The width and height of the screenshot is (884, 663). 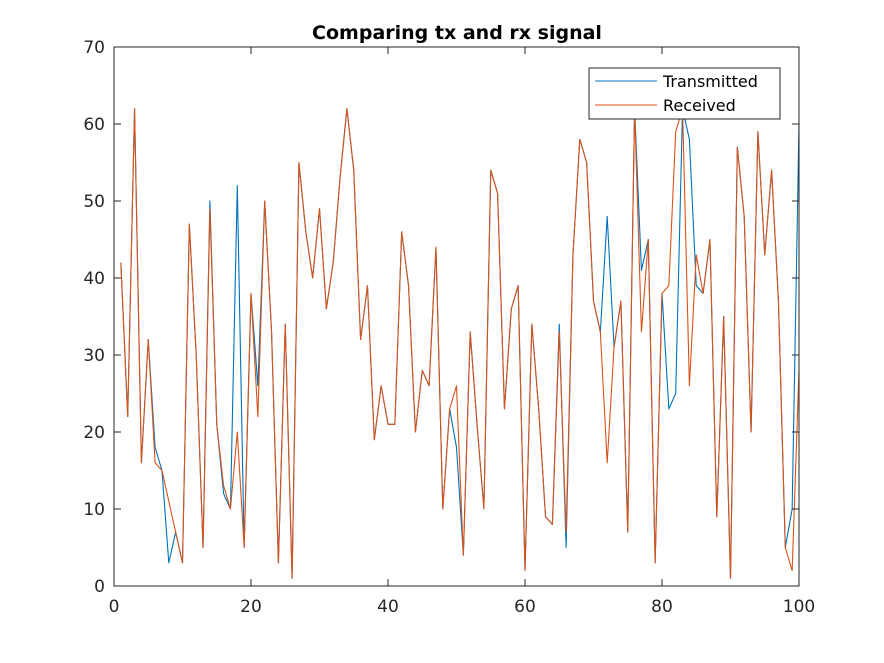 I want to click on legend-label-received: Received, so click(x=699, y=105).